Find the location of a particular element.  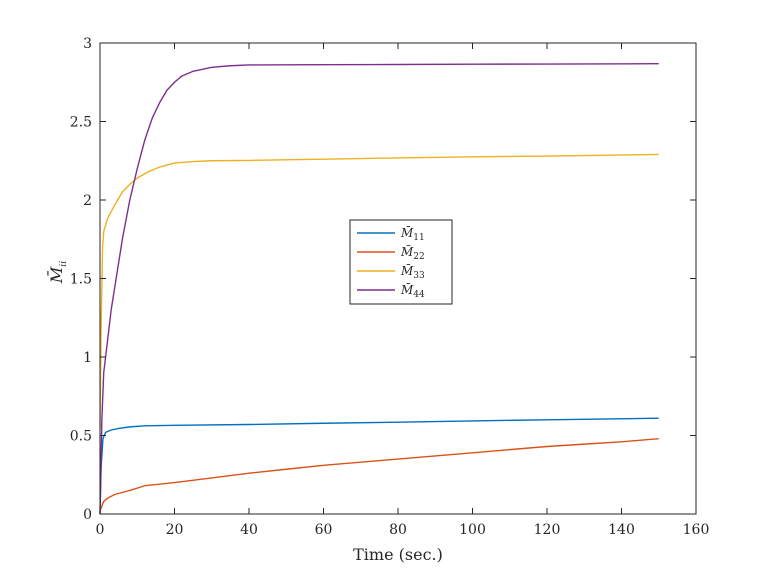

y-tick-label: 2 is located at coordinates (87, 201).